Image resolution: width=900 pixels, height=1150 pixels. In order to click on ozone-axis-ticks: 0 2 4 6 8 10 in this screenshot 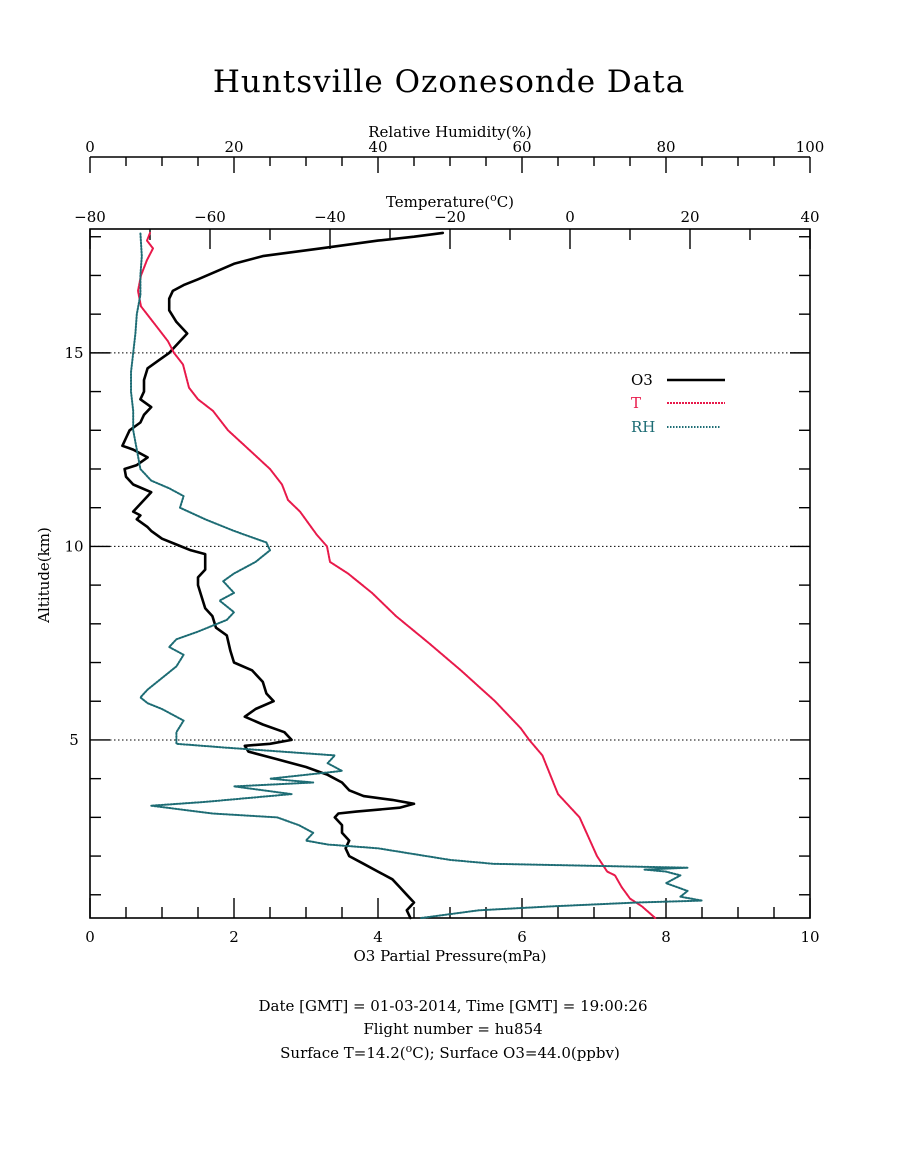, I will do `click(452, 922)`.